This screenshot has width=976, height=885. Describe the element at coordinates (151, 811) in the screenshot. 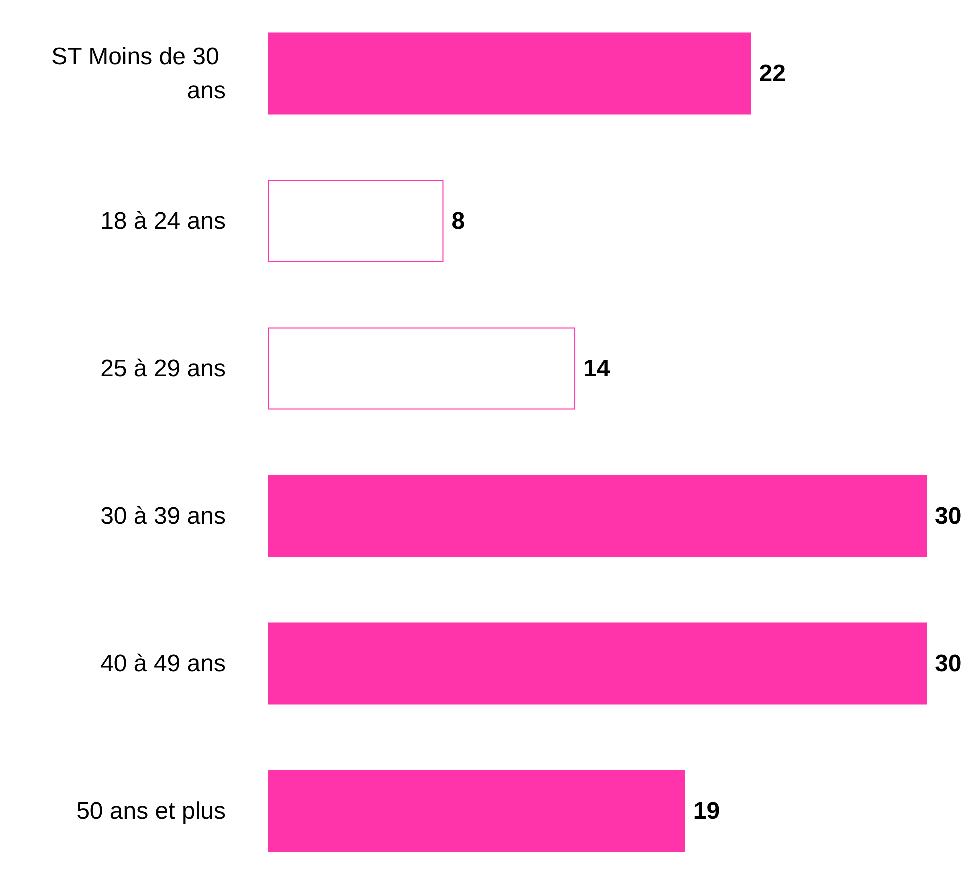

I see `y-tick-label: 50 ans et plus` at that location.